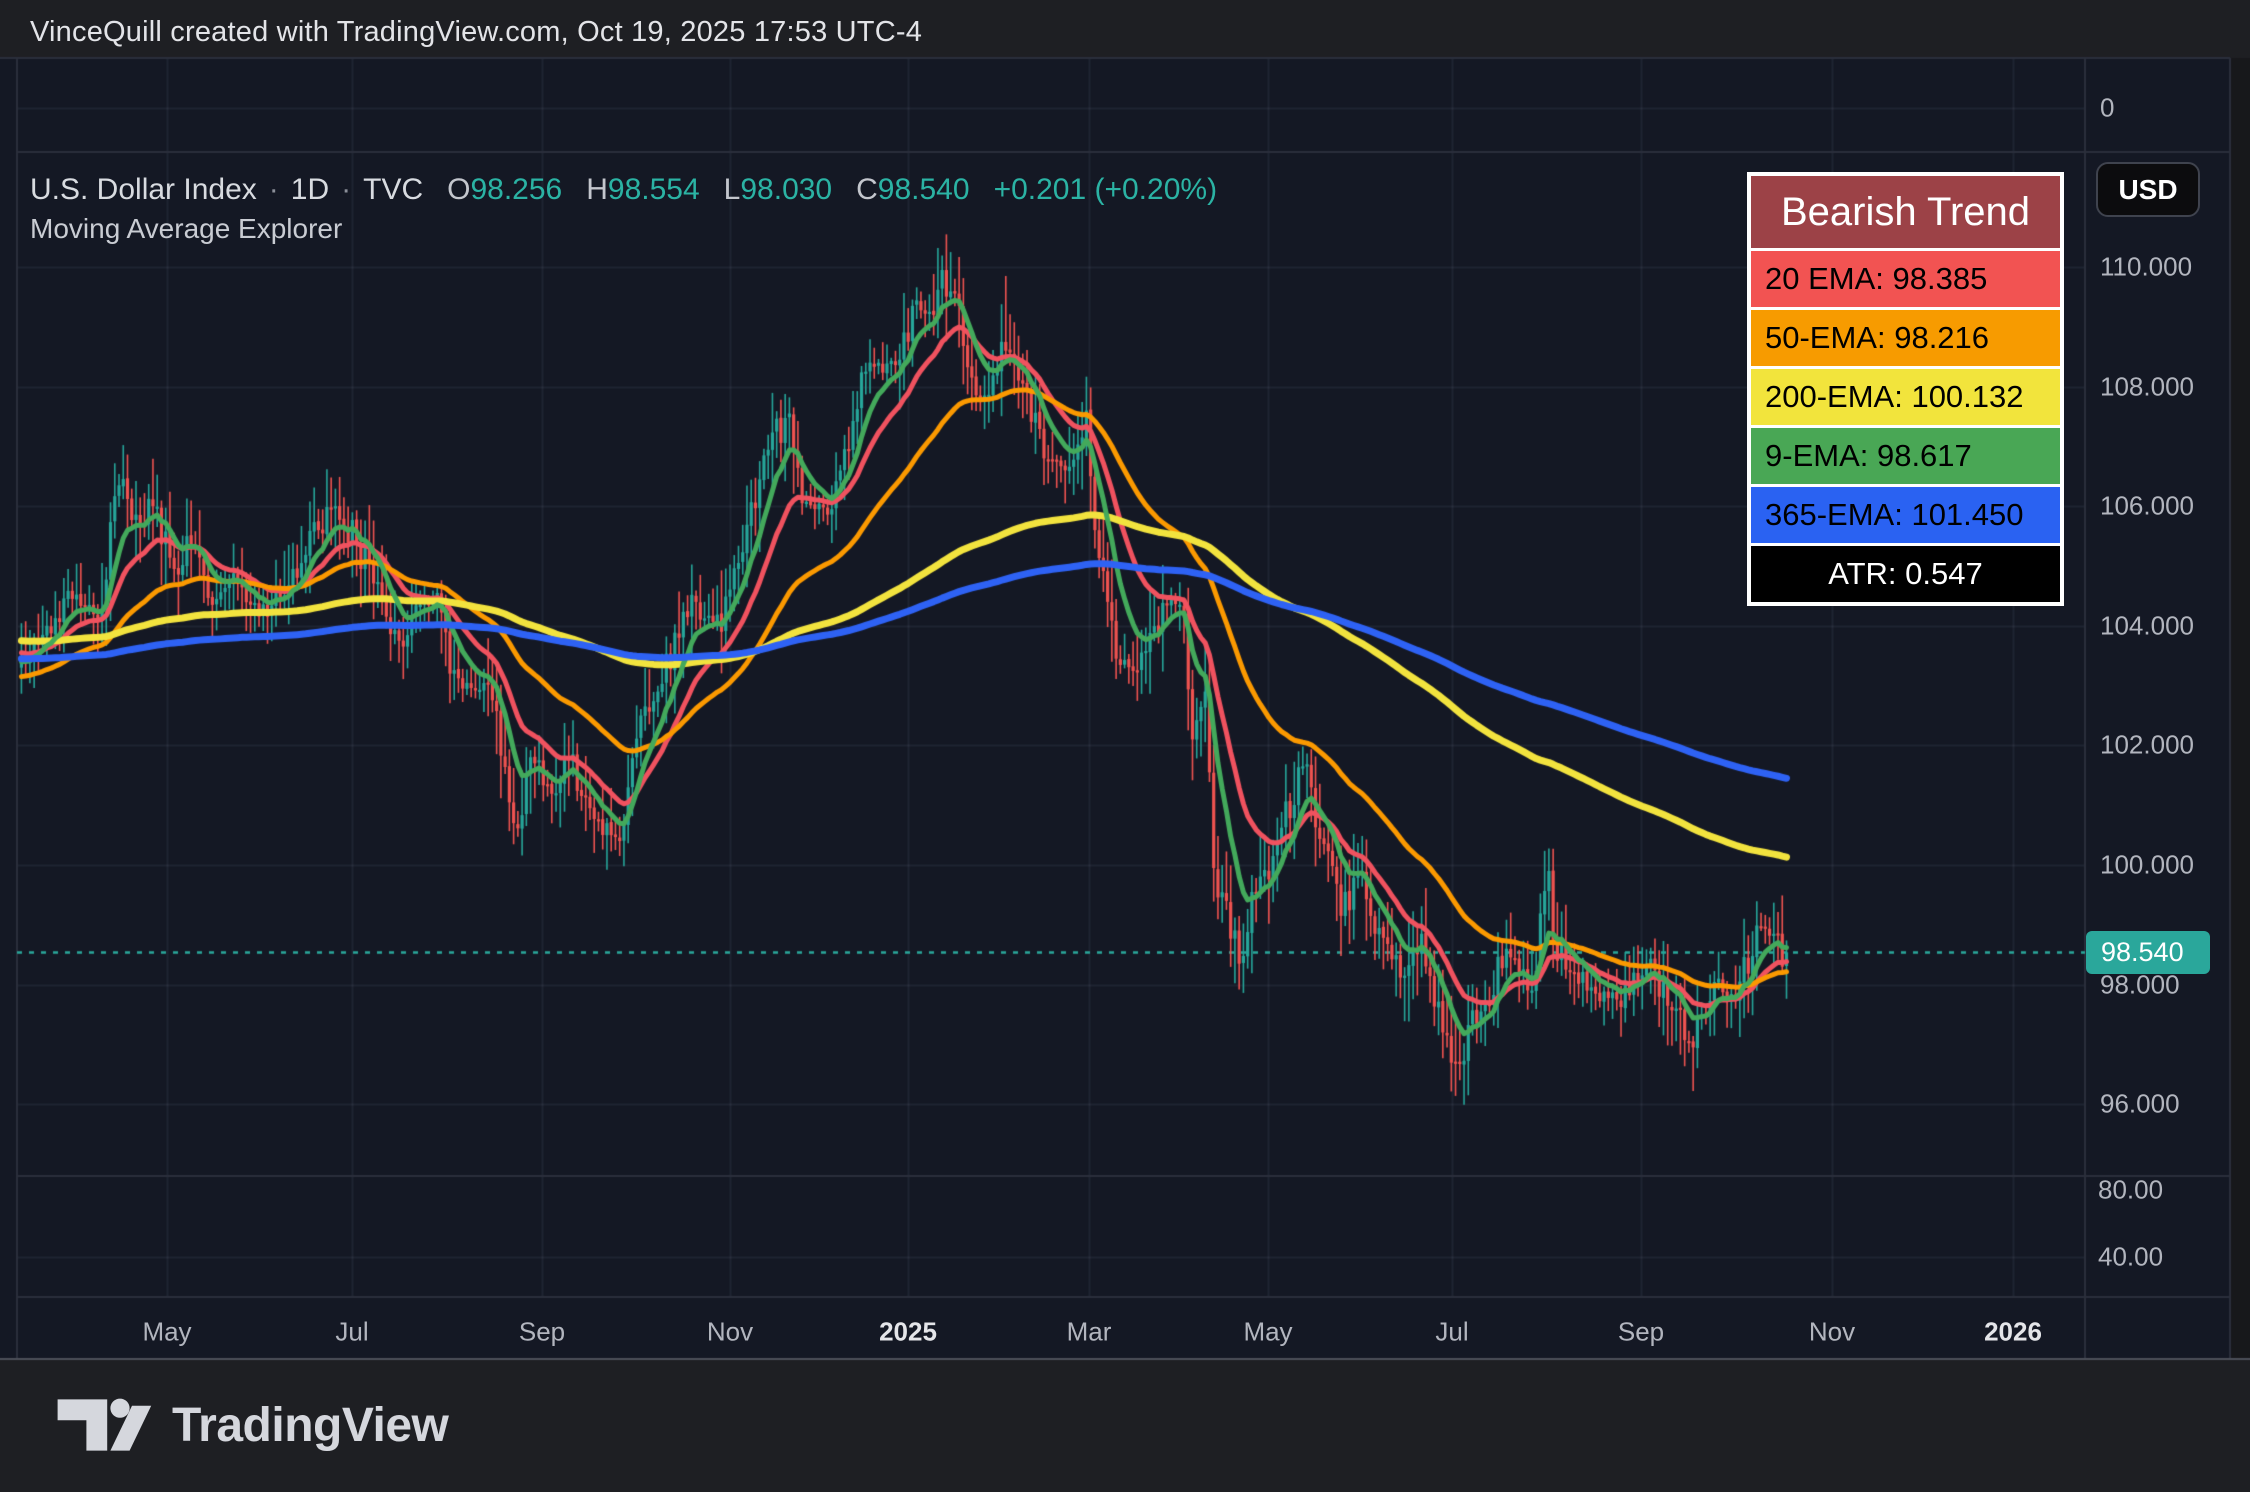 The image size is (2250, 1492). What do you see at coordinates (104, 1424) in the screenshot?
I see `tradingview-logo-icon` at bounding box center [104, 1424].